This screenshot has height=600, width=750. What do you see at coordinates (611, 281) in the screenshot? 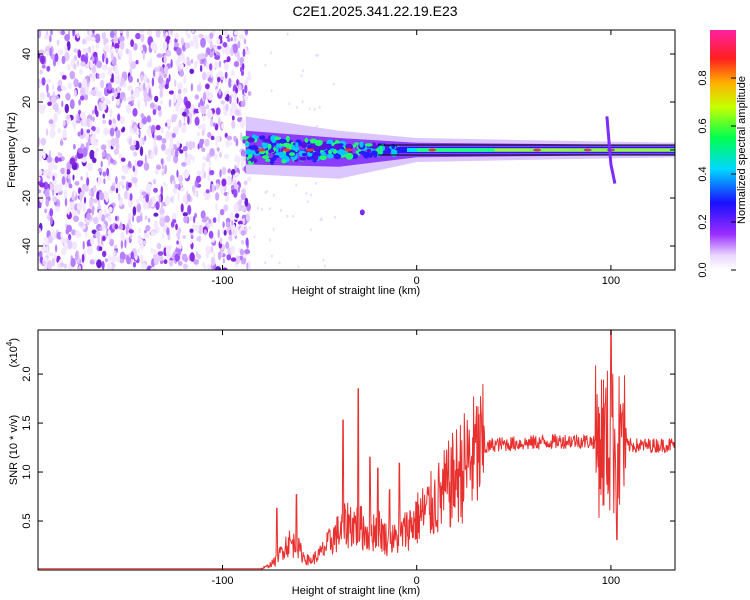
I see `x-tick-label: 100` at bounding box center [611, 281].